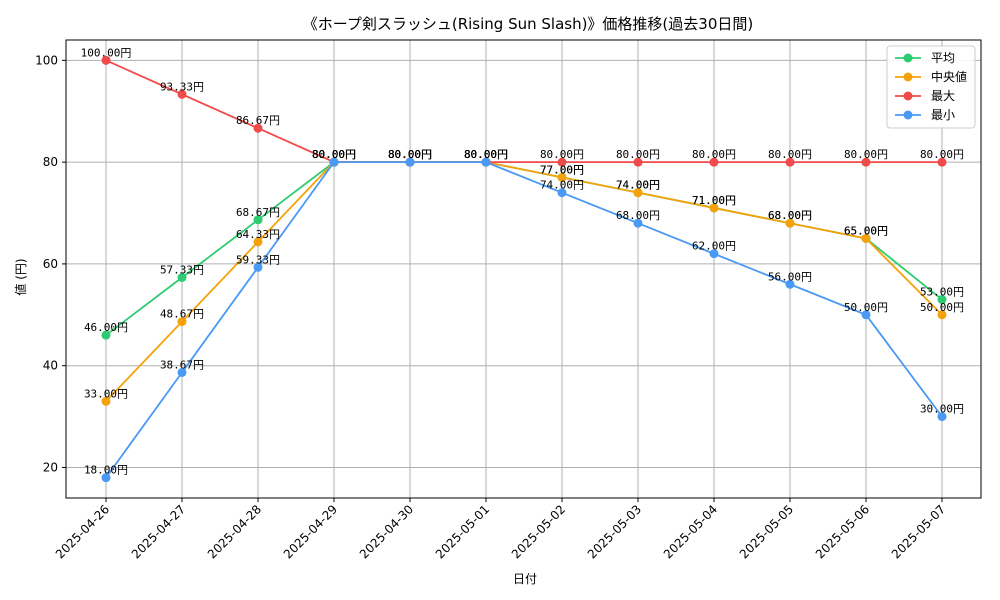 The image size is (1000, 600). I want to click on data-label: 77.00円, so click(562, 169).